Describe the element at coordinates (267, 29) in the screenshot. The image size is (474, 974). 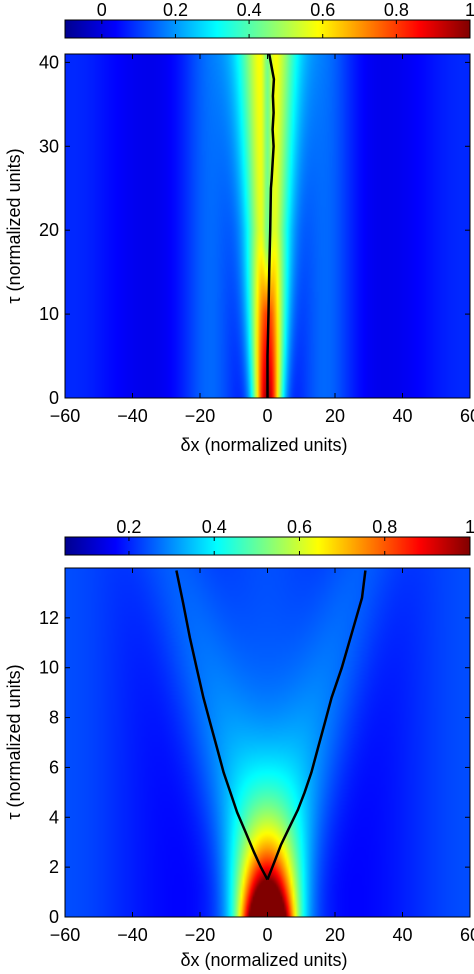
I see `top-colorbar` at that location.